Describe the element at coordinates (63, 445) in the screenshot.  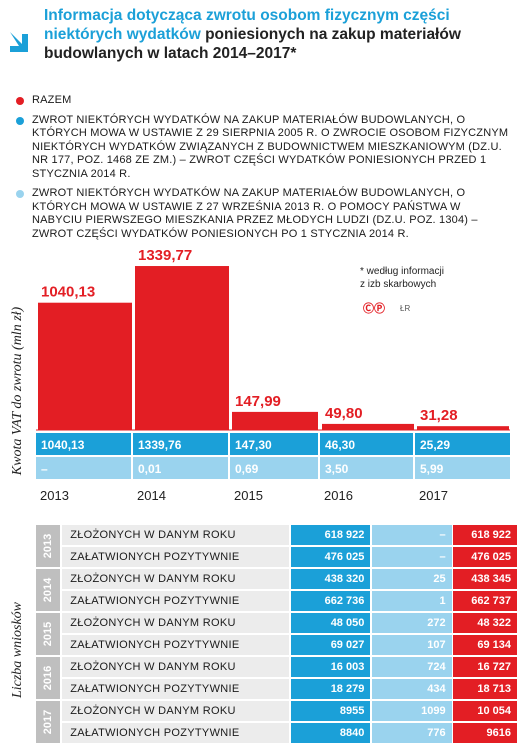
I see `series-before-2014-label: 1040,13` at that location.